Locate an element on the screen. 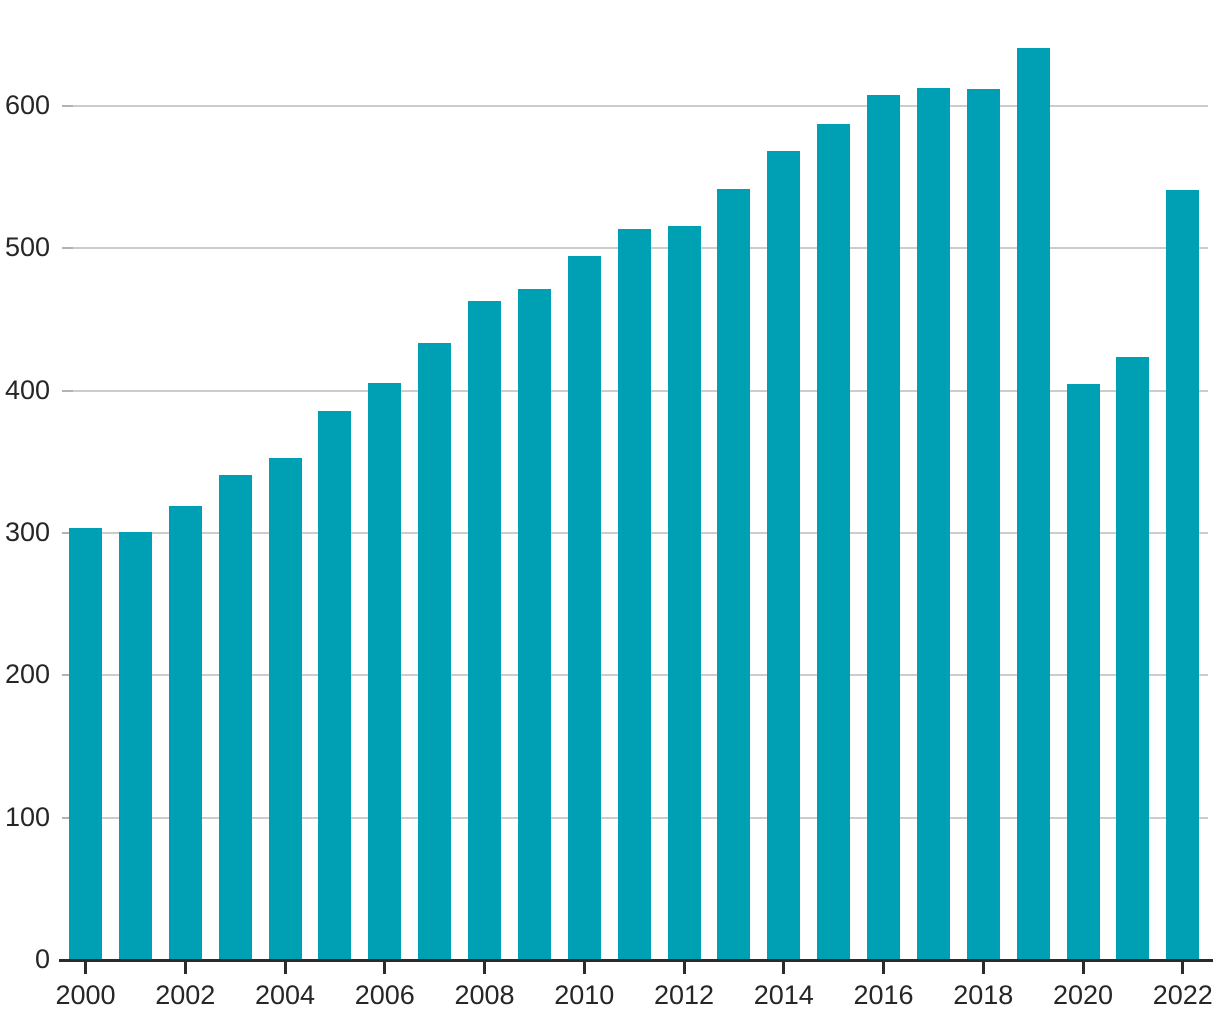 This screenshot has width=1220, height=1020. x-tick-label-2008: 2008 is located at coordinates (484, 995).